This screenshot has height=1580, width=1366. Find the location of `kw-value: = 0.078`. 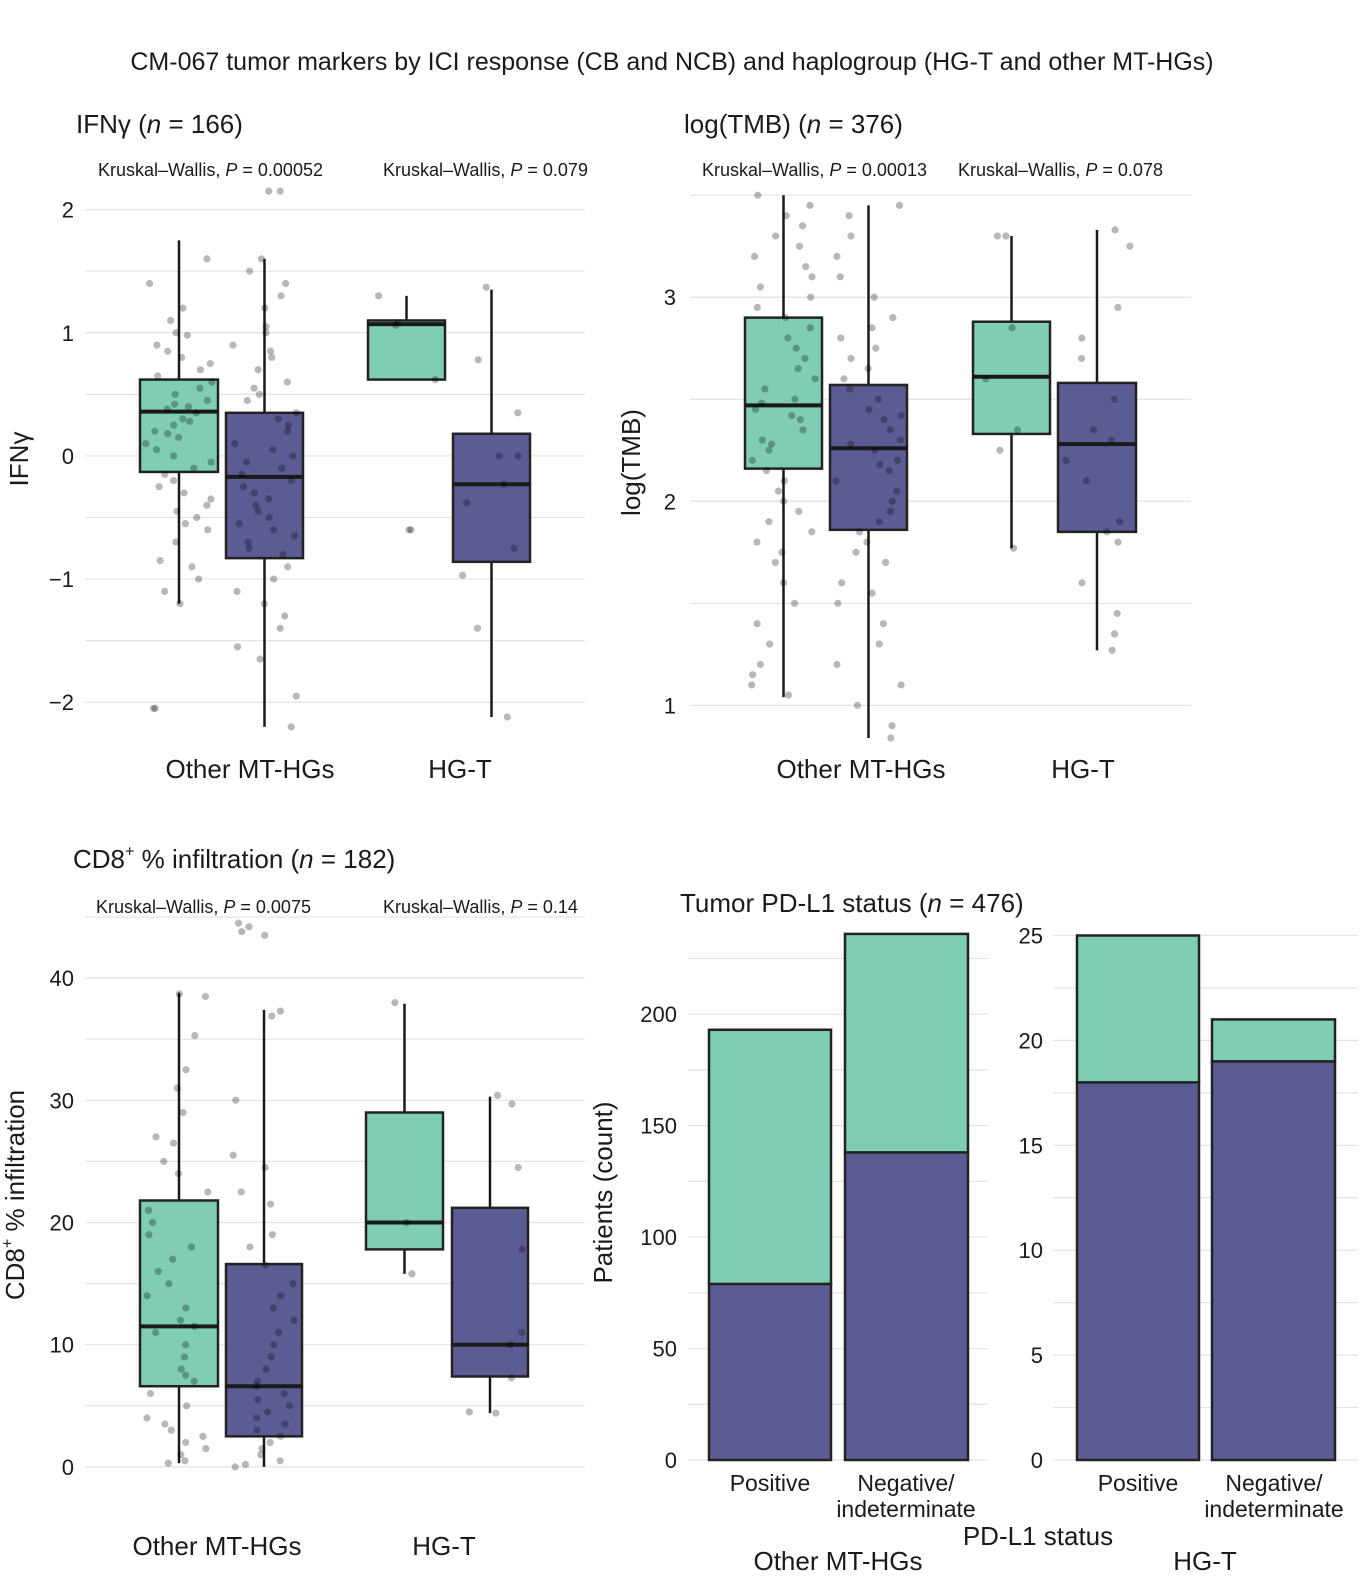

kw-value: = 0.078 is located at coordinates (1130, 170).